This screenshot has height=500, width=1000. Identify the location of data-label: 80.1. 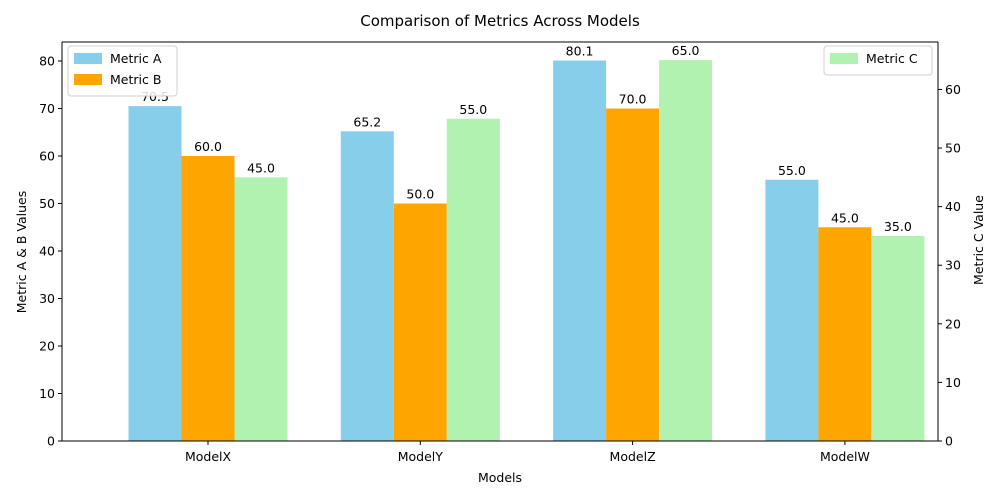
(580, 51).